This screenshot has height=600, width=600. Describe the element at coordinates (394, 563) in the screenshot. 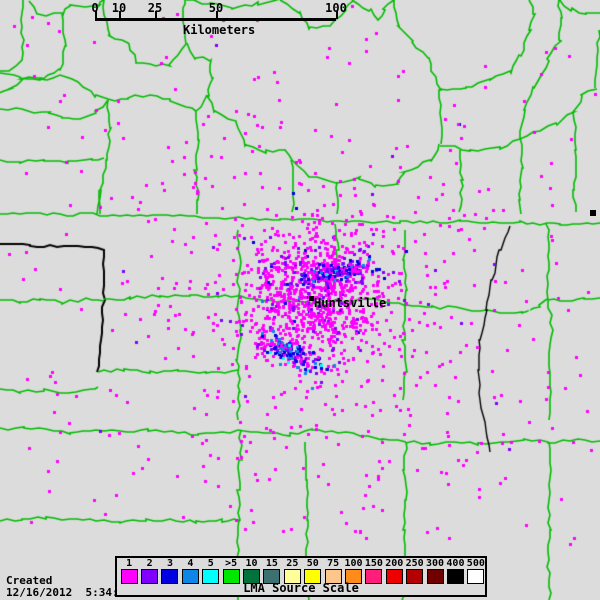

I see `legend-entry-label: 200` at that location.